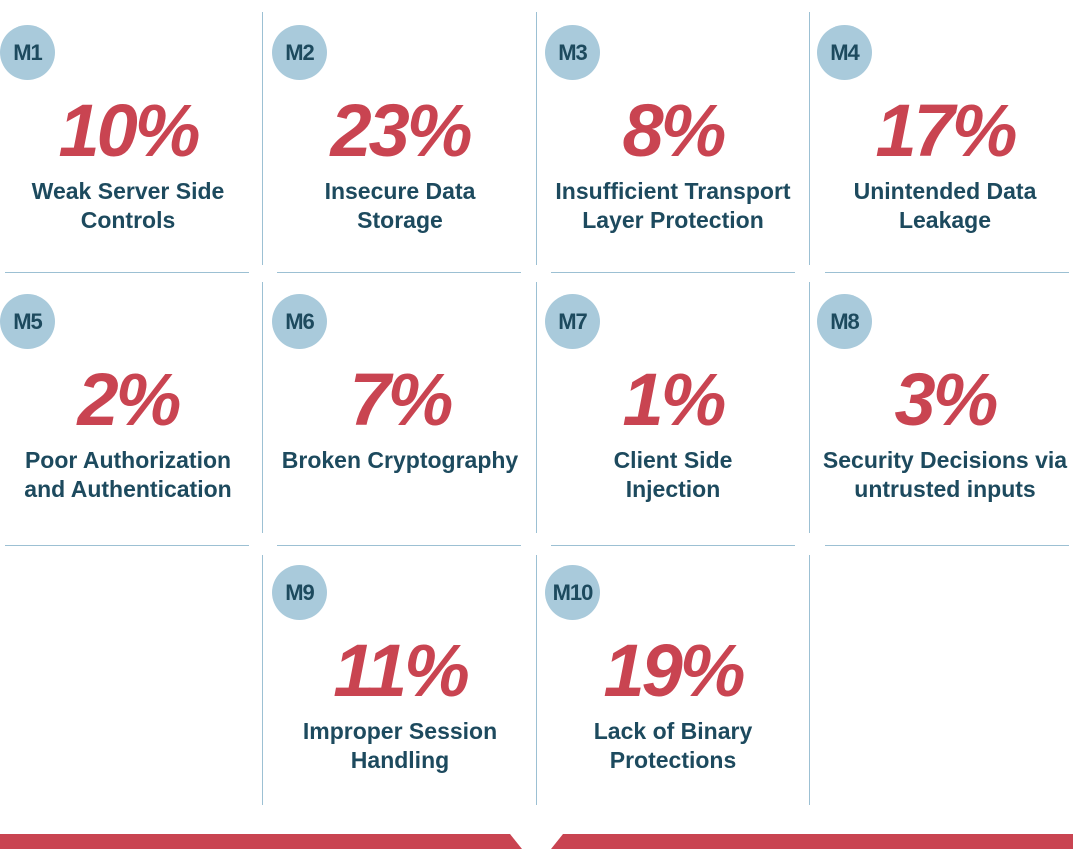  What do you see at coordinates (131, 475) in the screenshot?
I see `description: Poor Authorization and Authentication` at bounding box center [131, 475].